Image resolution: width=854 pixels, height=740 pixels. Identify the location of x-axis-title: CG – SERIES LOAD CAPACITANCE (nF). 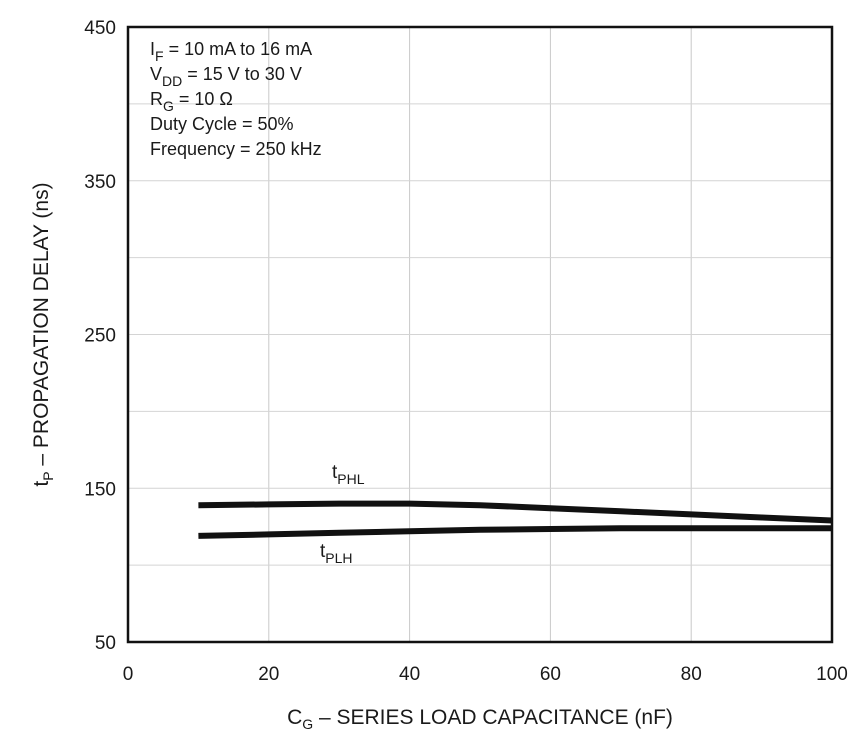
(480, 719).